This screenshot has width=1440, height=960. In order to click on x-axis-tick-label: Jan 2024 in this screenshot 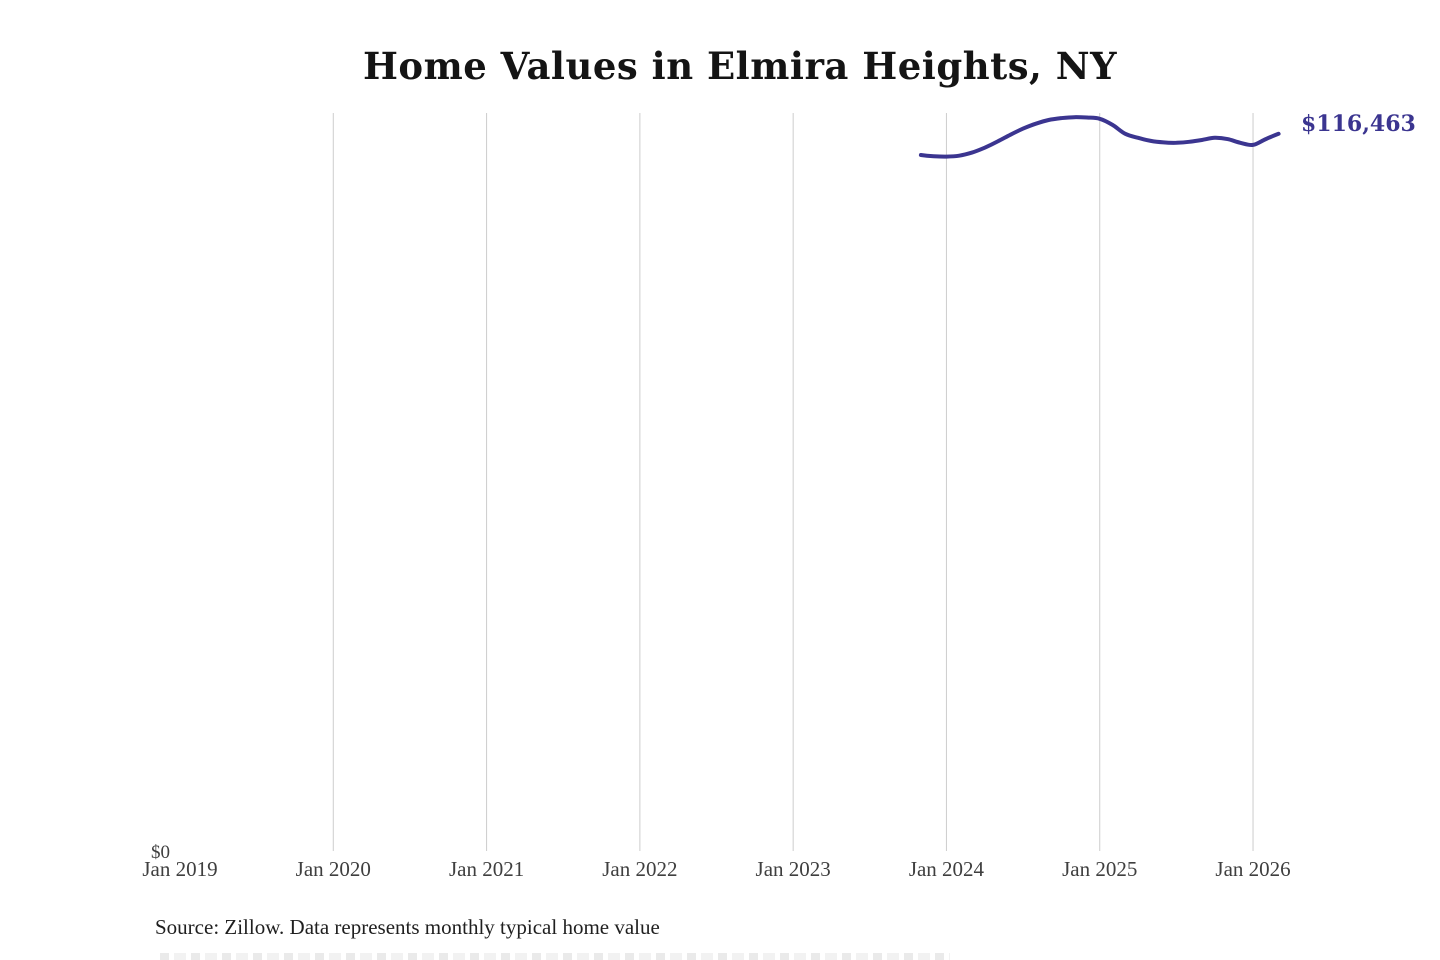, I will do `click(946, 869)`.